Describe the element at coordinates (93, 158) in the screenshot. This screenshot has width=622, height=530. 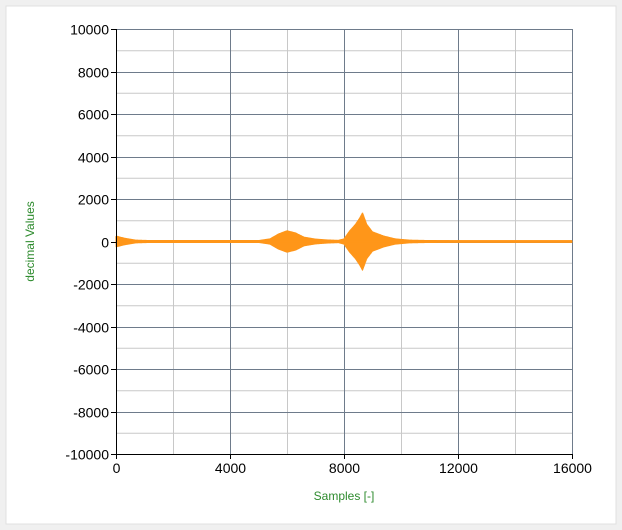
I see `y-tick-label: 4000` at that location.